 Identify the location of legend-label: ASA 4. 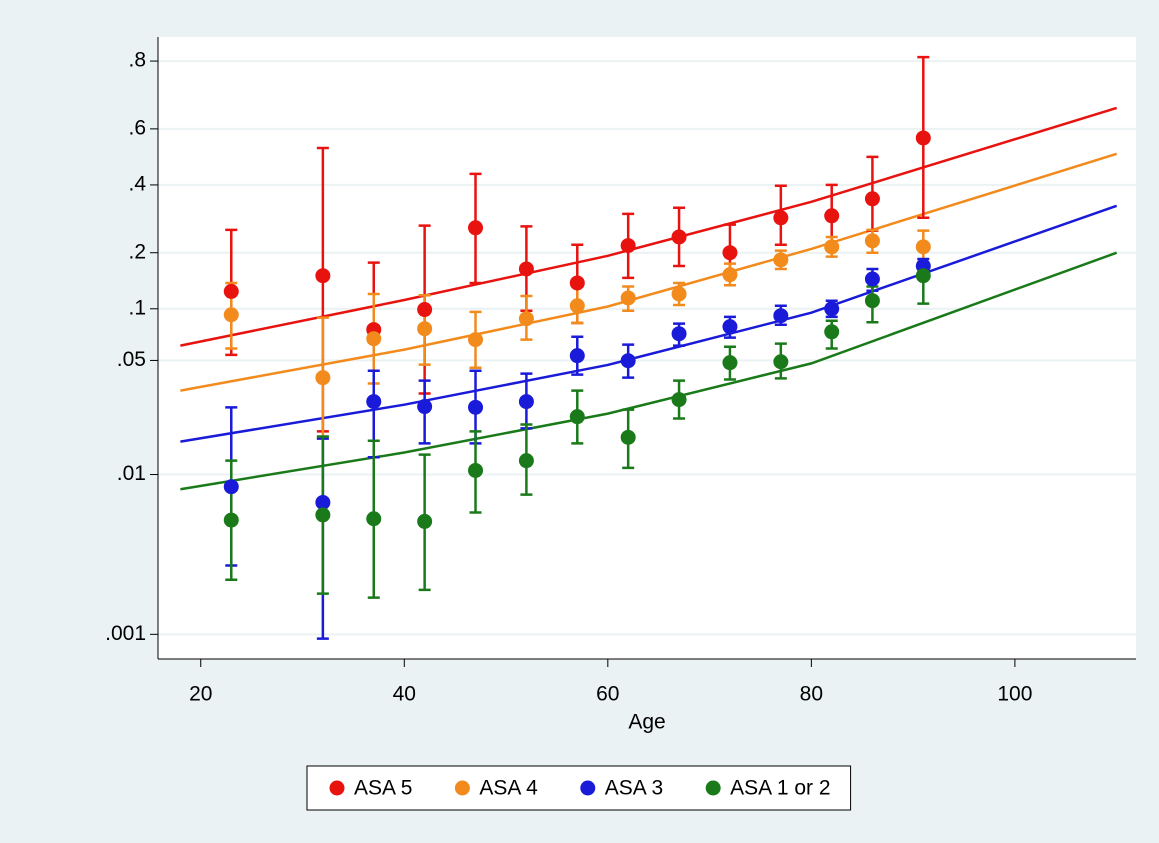
(508, 788).